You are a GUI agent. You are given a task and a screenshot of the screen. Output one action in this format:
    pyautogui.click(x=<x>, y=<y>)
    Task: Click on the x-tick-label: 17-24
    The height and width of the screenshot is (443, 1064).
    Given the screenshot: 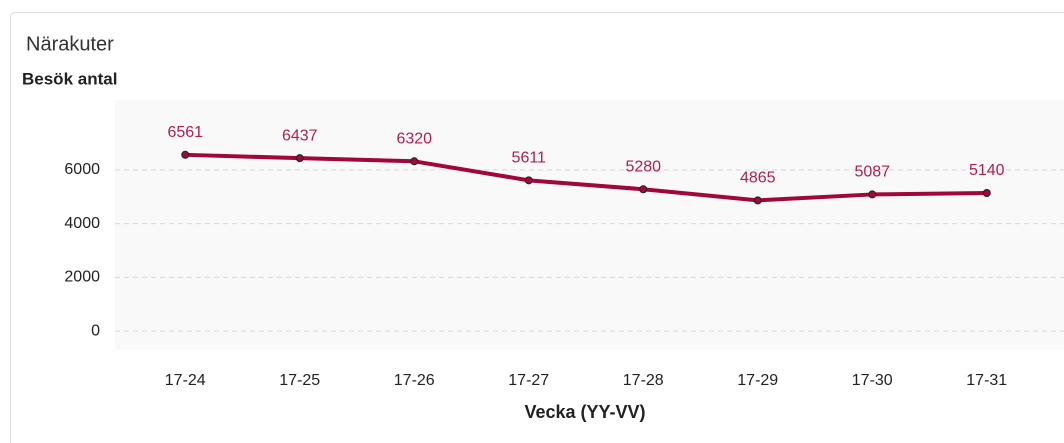 What is the action you would take?
    pyautogui.click(x=185, y=380)
    